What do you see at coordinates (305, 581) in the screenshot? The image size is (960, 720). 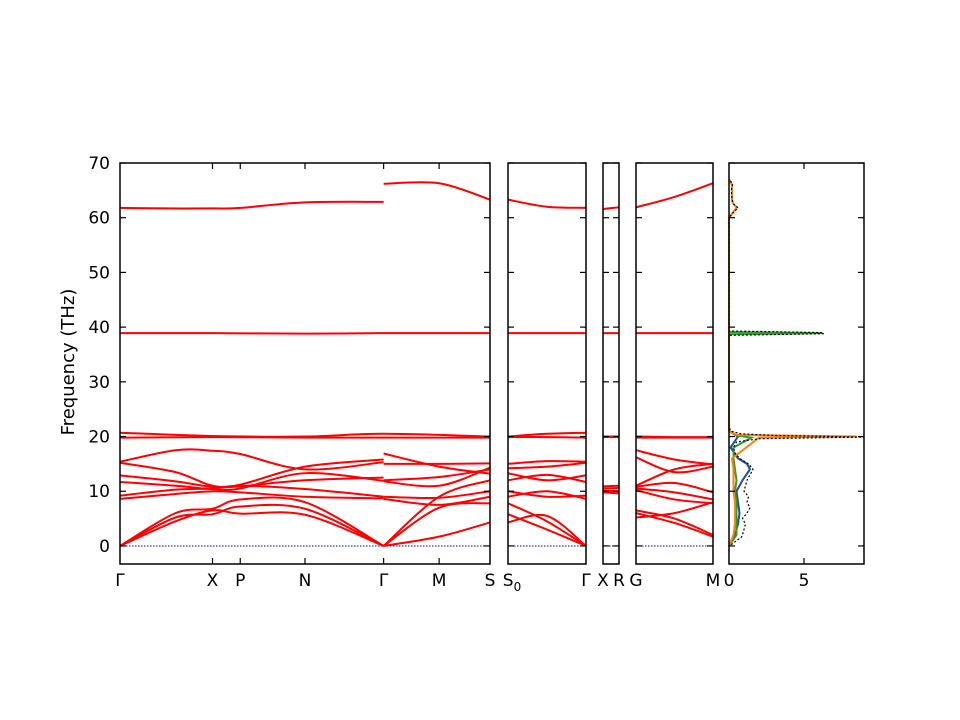 I see `x-tick-label: N` at bounding box center [305, 581].